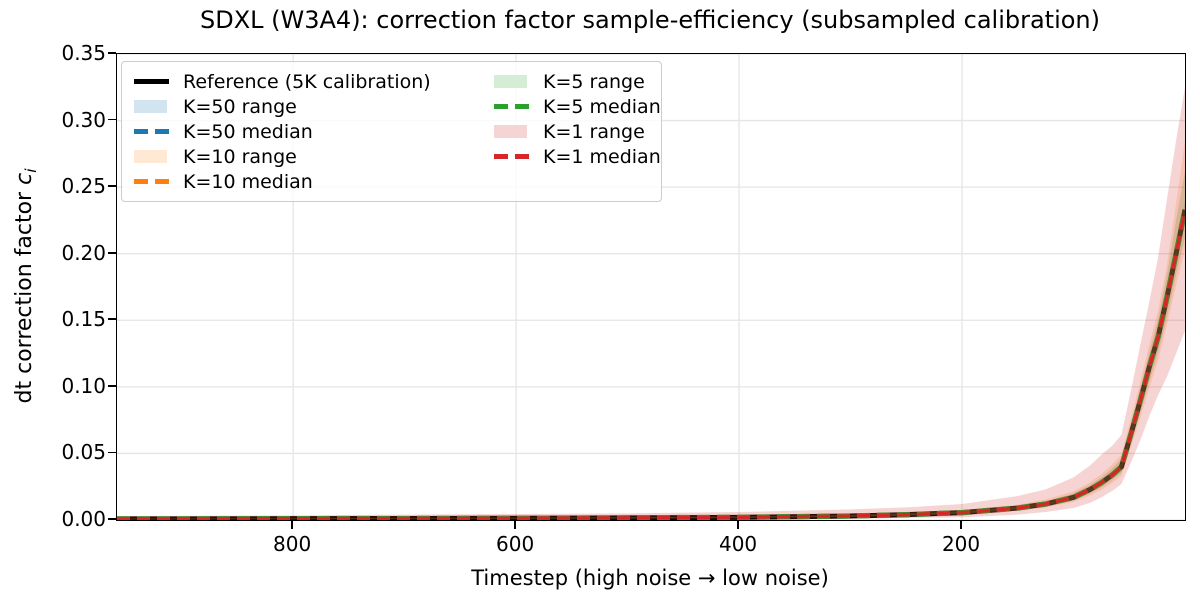  Describe the element at coordinates (83, 452) in the screenshot. I see `y-tick-label: 0.05` at that location.